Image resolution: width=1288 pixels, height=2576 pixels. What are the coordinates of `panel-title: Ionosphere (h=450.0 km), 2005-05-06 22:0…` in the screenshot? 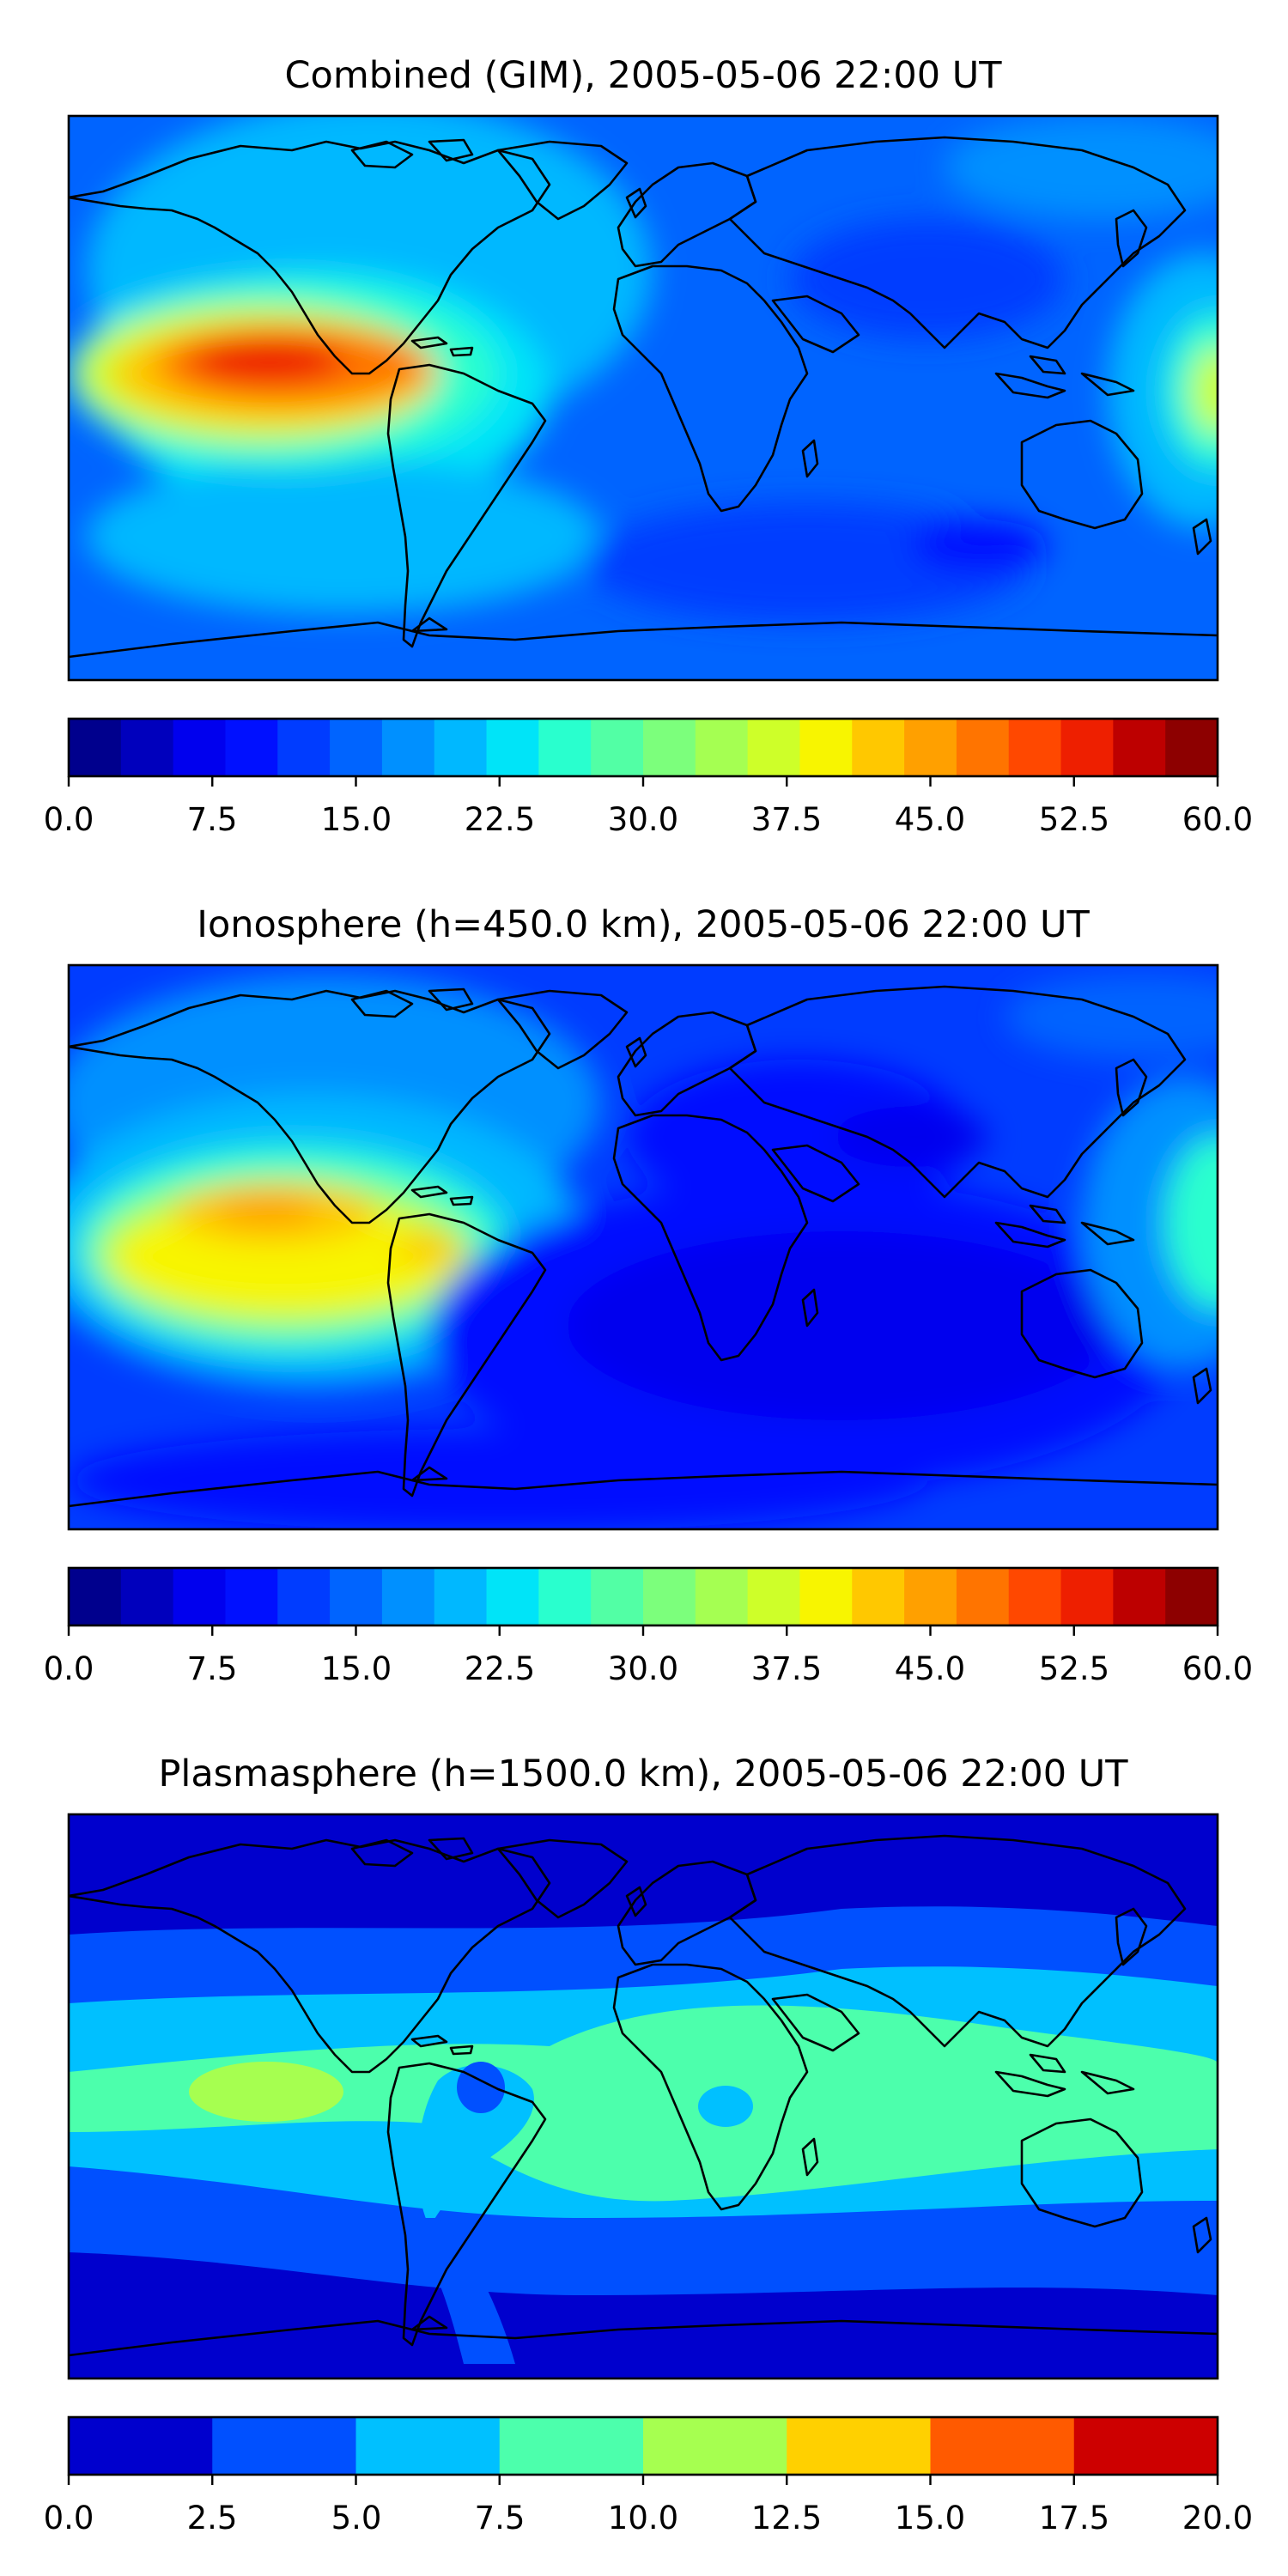 It's located at (643, 925).